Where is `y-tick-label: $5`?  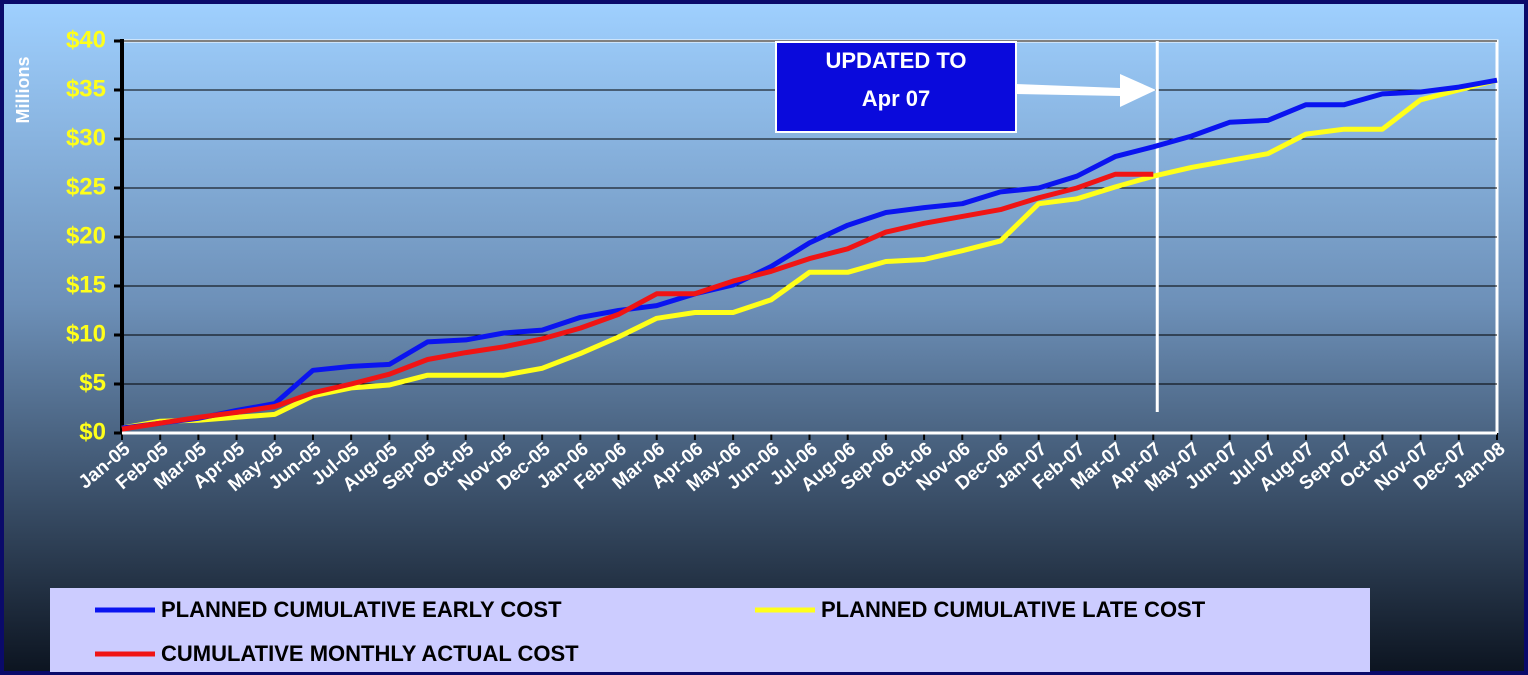 y-tick-label: $5 is located at coordinates (92, 382).